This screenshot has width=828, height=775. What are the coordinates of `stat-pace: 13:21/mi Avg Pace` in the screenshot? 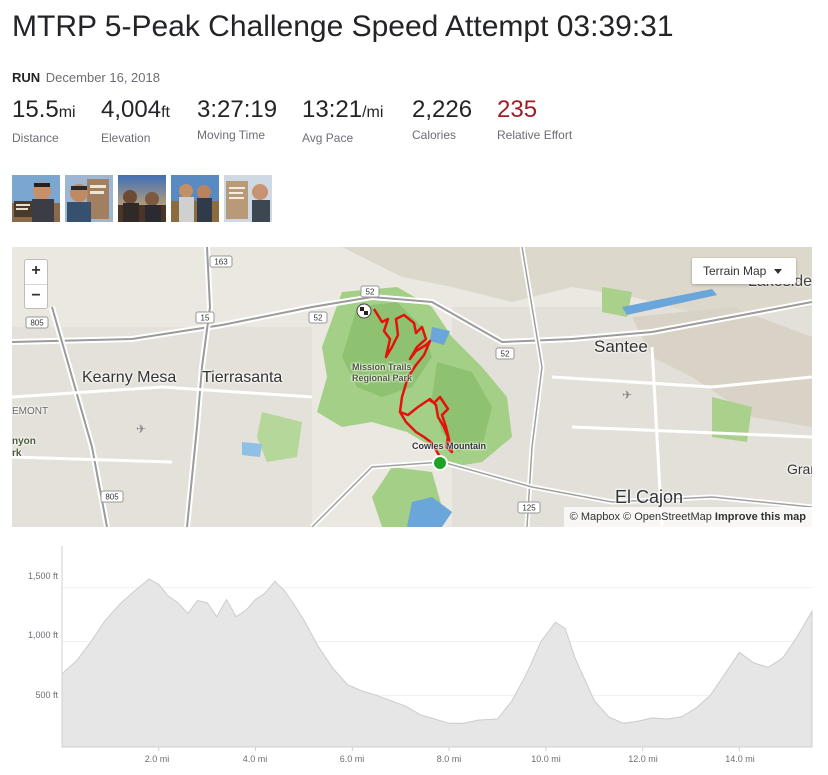 It's located at (342, 120).